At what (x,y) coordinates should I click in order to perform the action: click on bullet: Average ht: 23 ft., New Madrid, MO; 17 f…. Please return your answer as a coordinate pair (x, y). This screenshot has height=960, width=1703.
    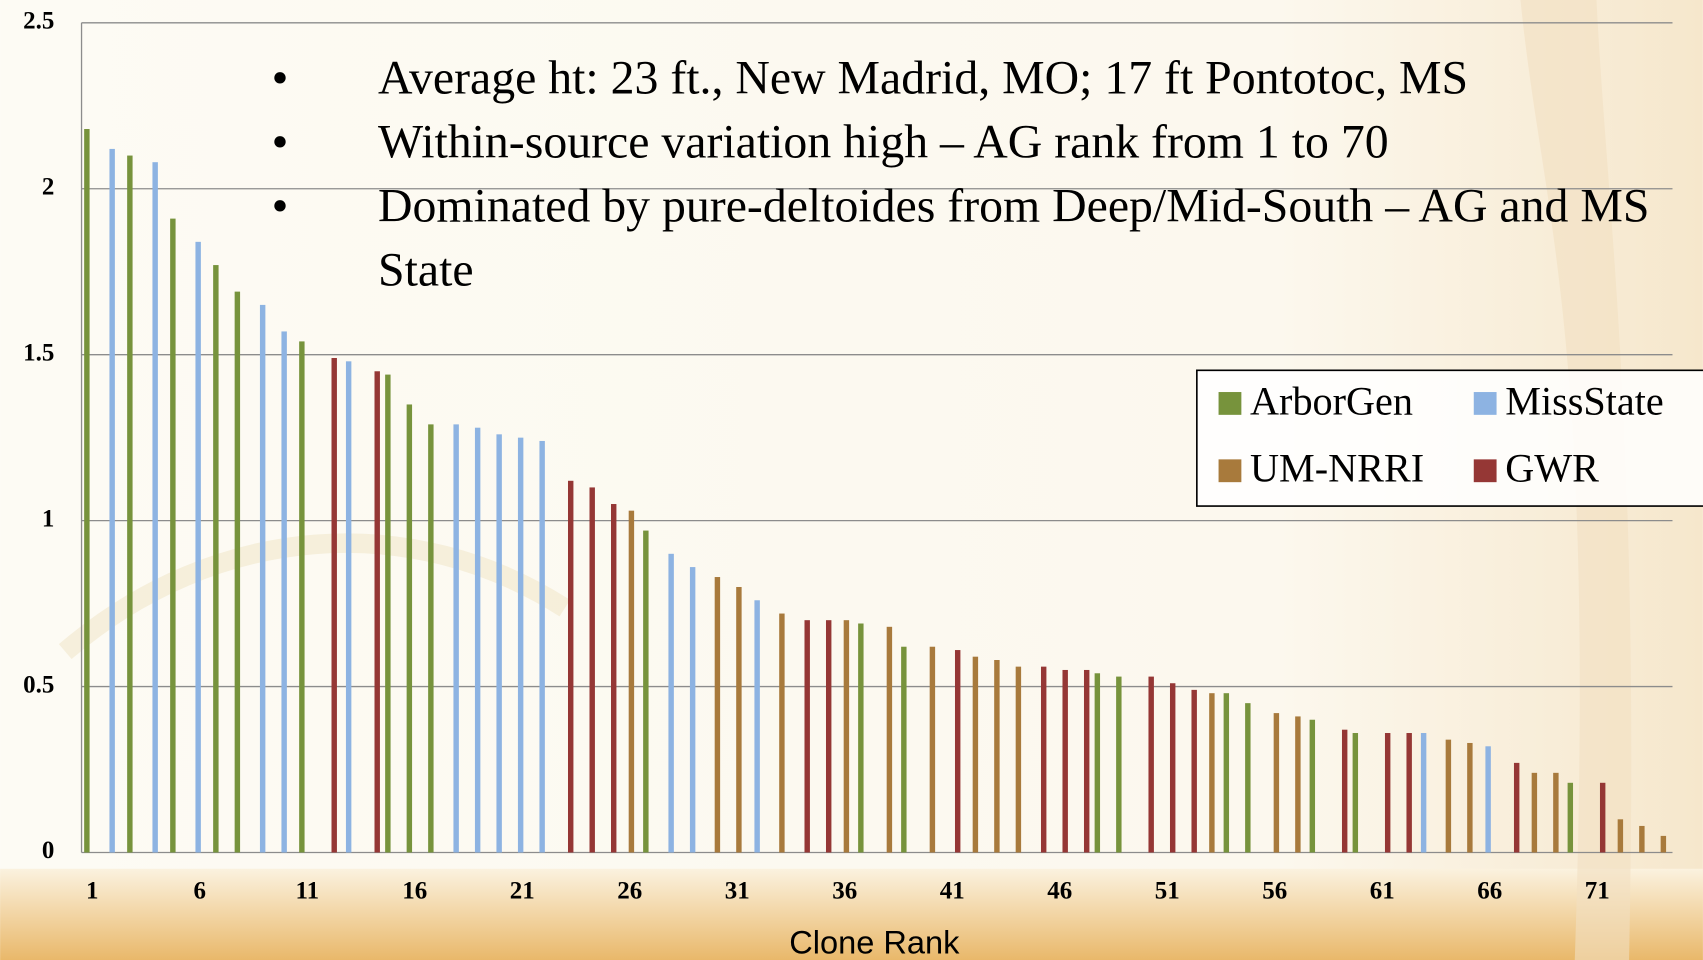
    Looking at the image, I should click on (982, 78).